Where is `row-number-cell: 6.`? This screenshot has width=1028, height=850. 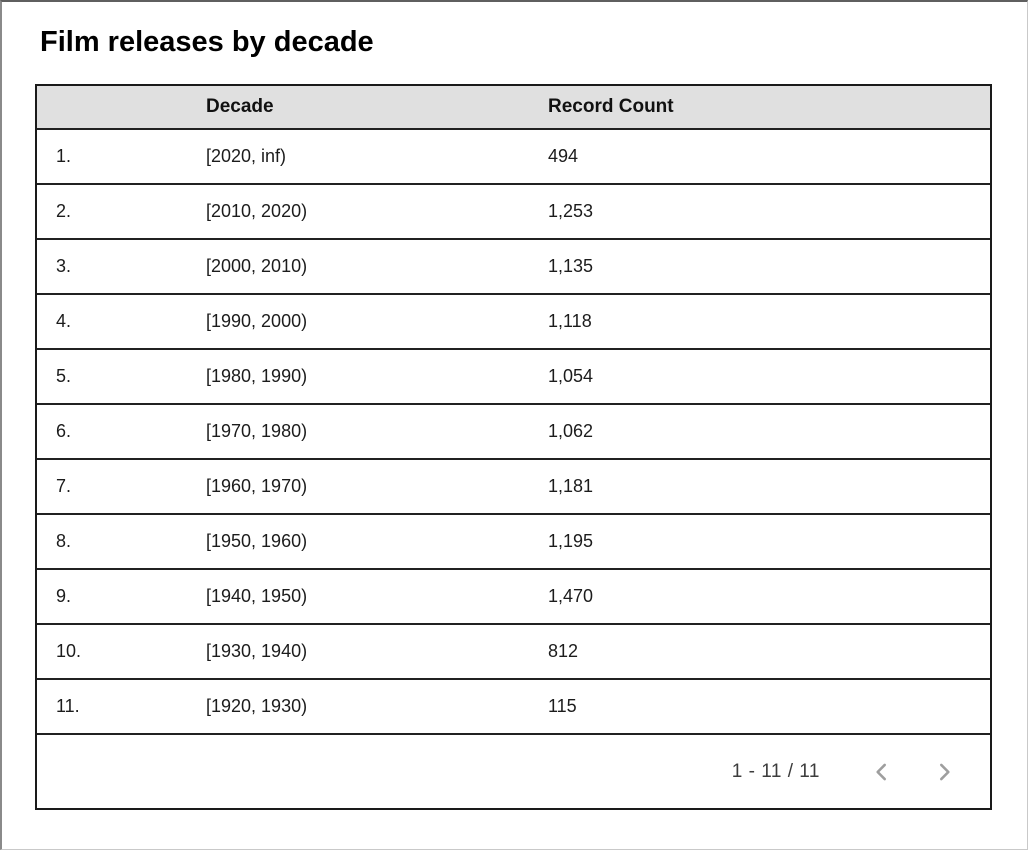
row-number-cell: 6. is located at coordinates (64, 431).